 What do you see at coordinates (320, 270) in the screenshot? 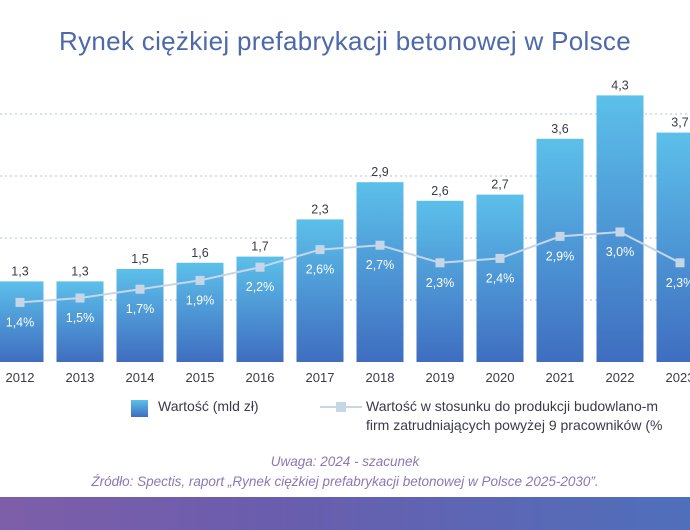
I see `percent-value-label: 2,6%` at bounding box center [320, 270].